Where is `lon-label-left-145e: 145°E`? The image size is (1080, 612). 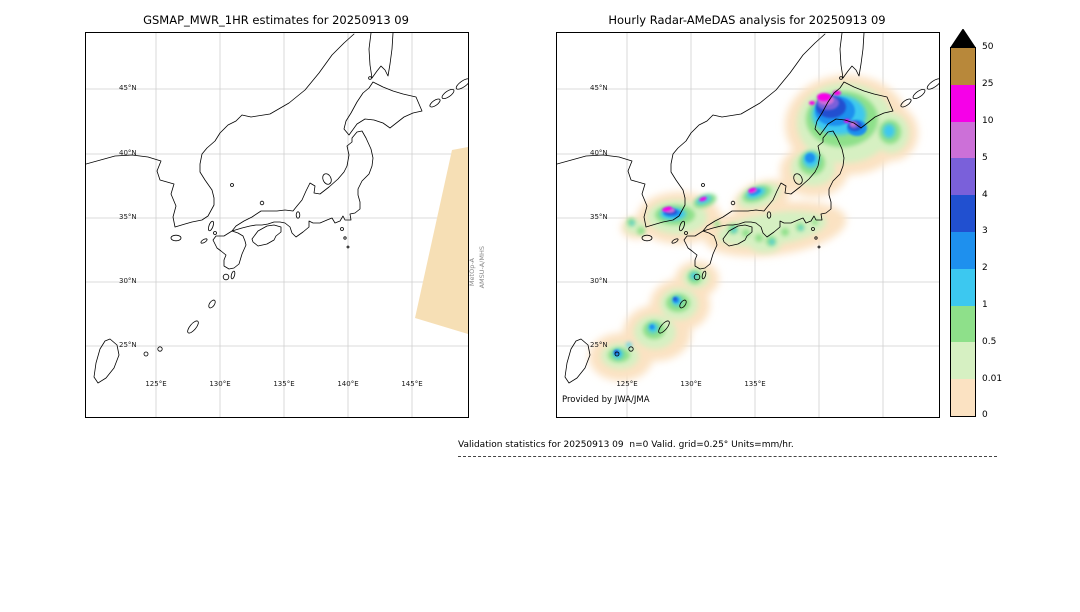
lon-label-left-145e: 145°E is located at coordinates (412, 384).